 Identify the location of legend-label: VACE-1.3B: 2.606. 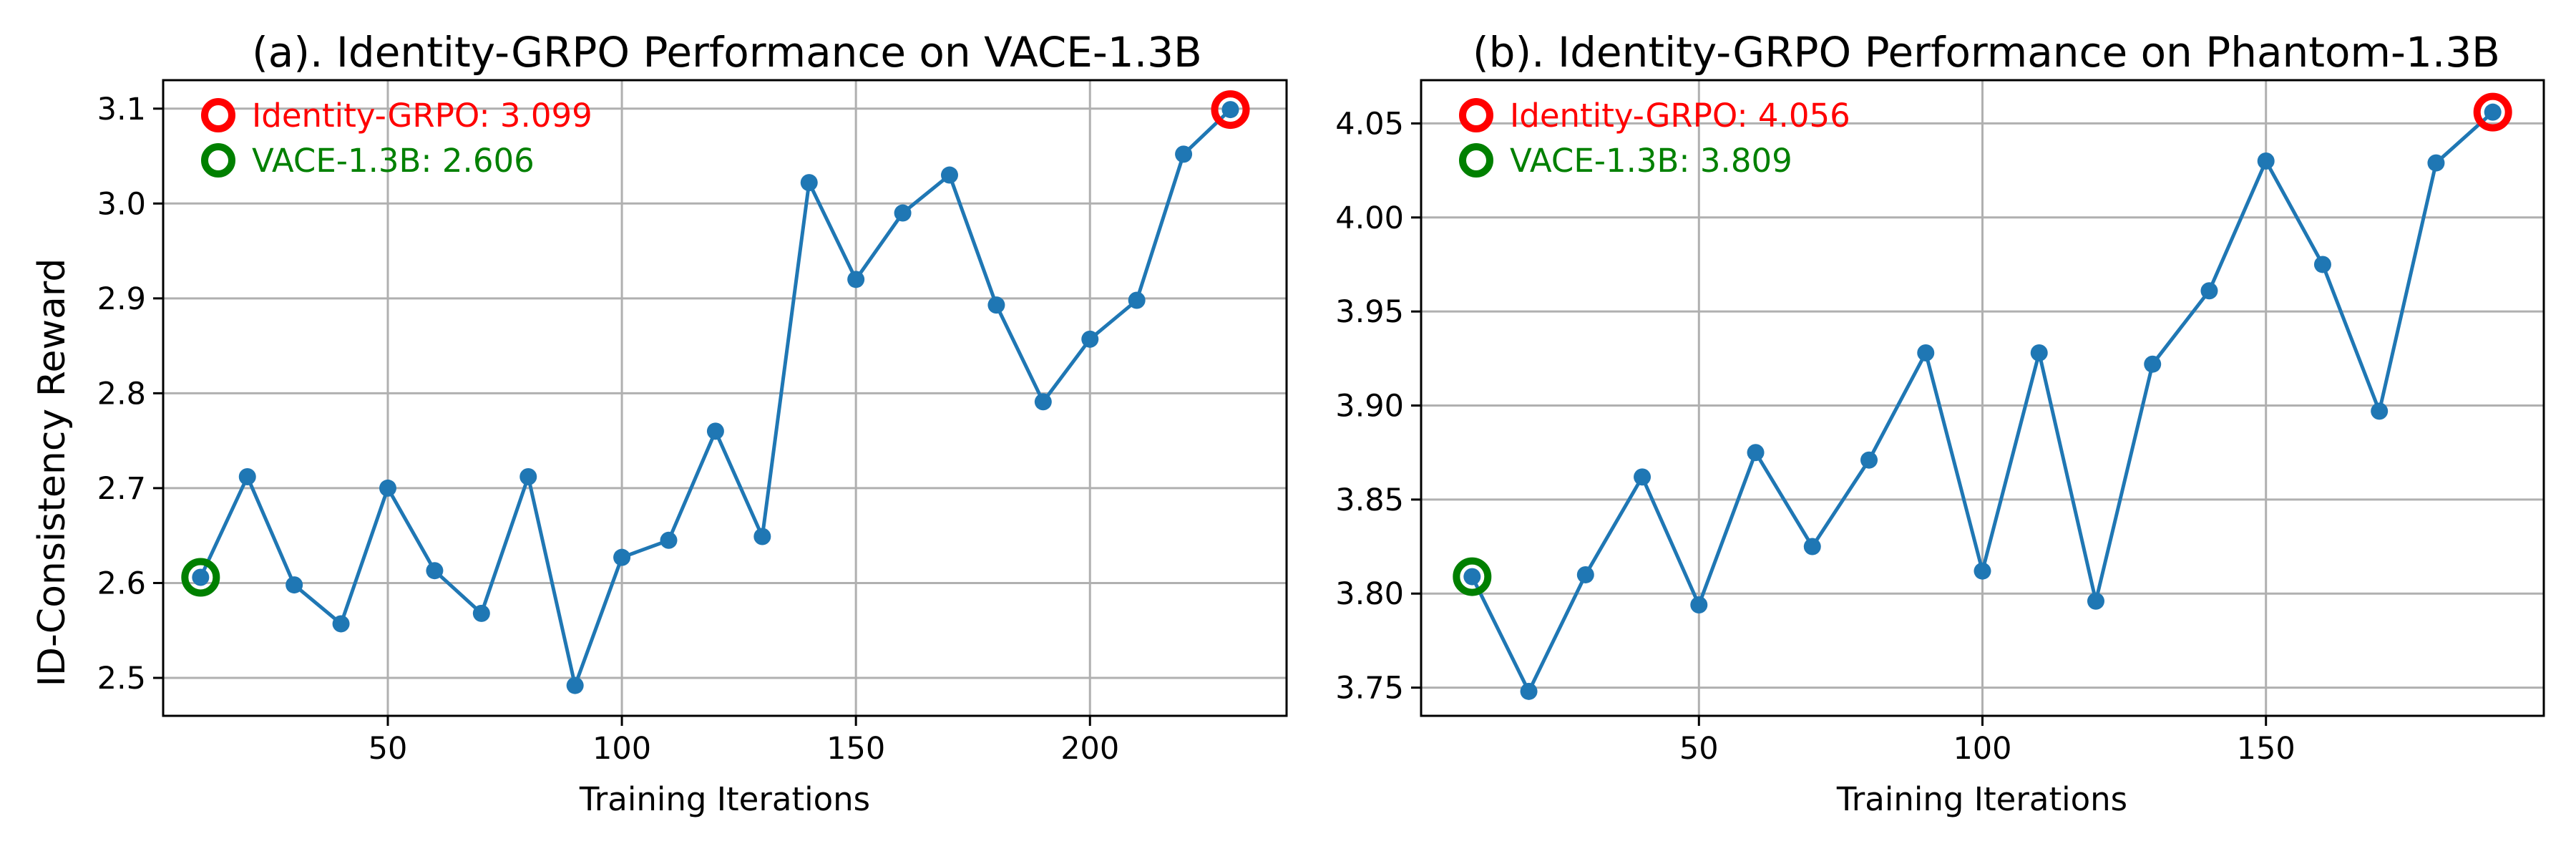
(393, 161).